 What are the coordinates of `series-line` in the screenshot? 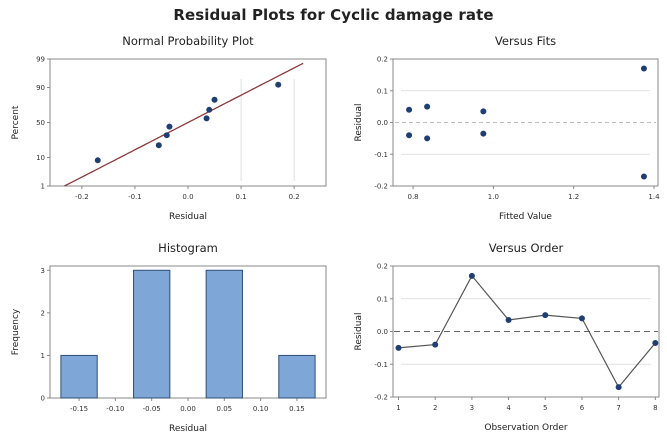 It's located at (527, 331).